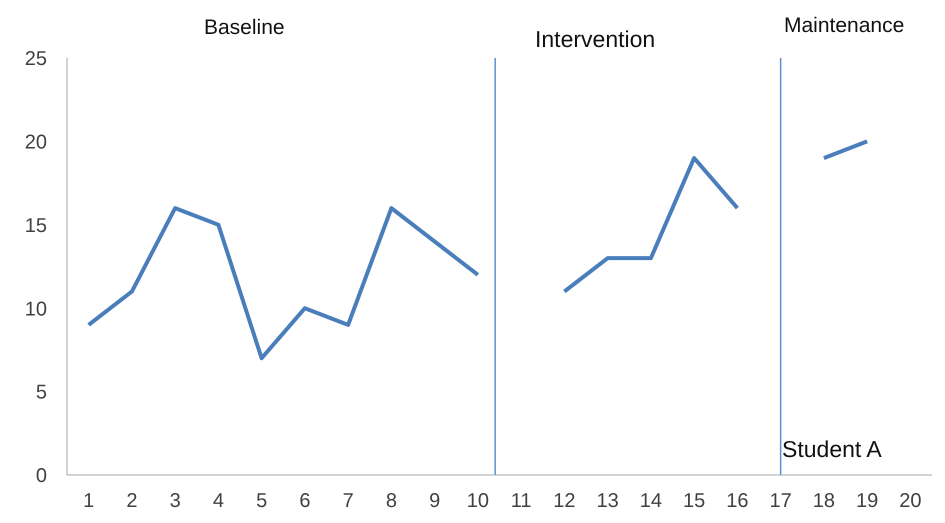  I want to click on annotation: Student A, so click(832, 449).